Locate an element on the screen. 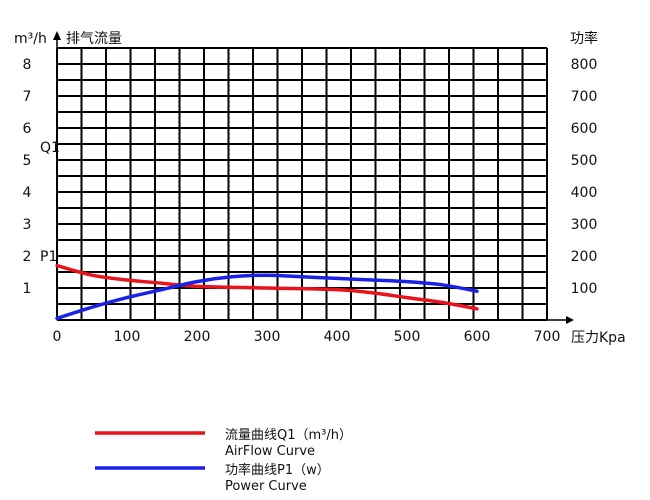  x-axis-arrow is located at coordinates (570, 320).